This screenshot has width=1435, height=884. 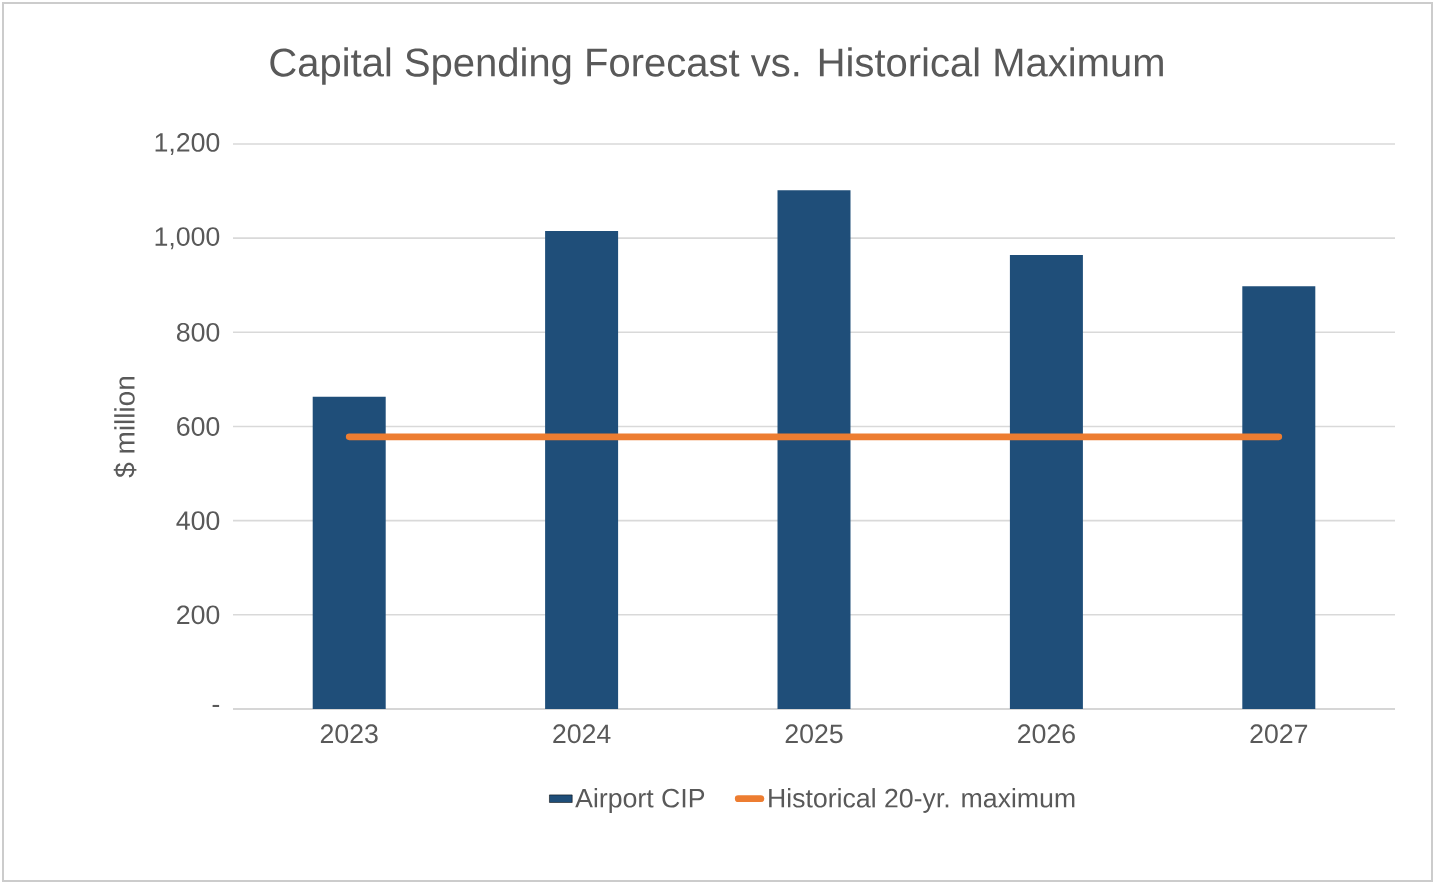 I want to click on x-tick-label: 2027, so click(x=1279, y=734).